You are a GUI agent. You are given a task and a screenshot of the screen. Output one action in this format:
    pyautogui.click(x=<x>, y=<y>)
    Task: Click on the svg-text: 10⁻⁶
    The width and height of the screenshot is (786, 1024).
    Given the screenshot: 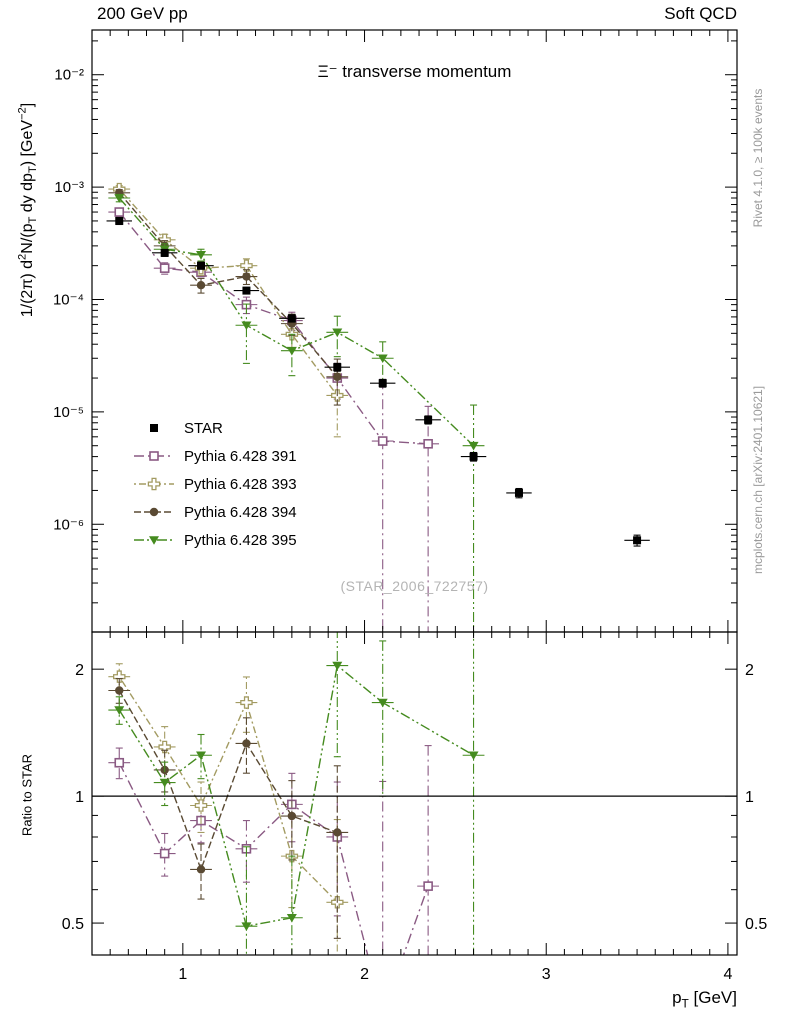 What is the action you would take?
    pyautogui.click(x=68, y=524)
    